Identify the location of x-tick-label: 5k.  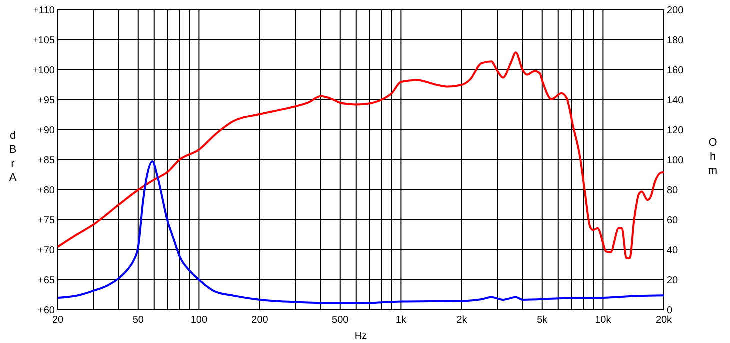
(543, 320).